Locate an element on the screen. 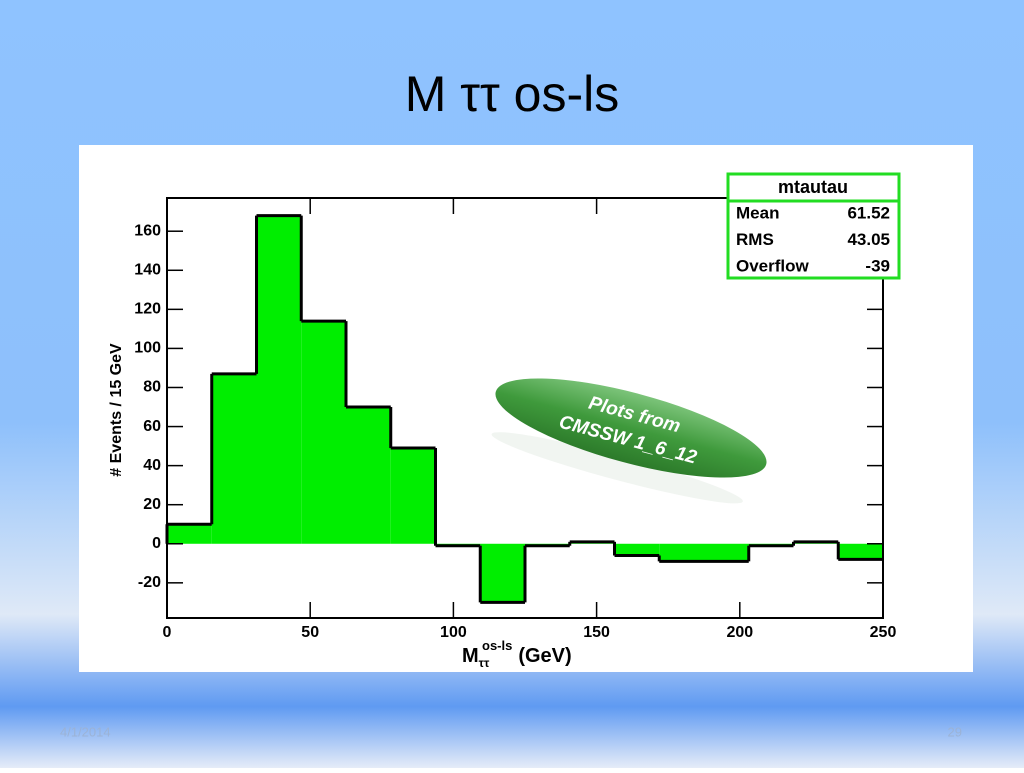 This screenshot has width=1024, height=773. x-tick-label: 250 is located at coordinates (883, 632).